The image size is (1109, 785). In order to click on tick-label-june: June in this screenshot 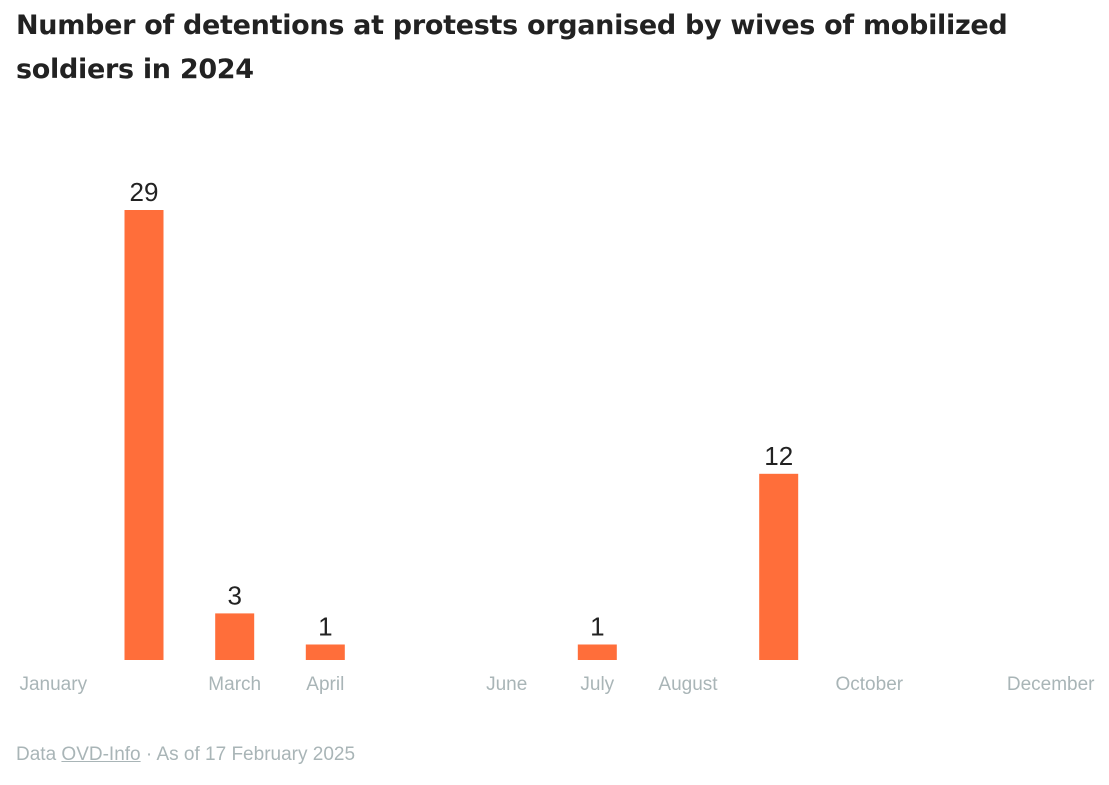, I will do `click(506, 684)`.